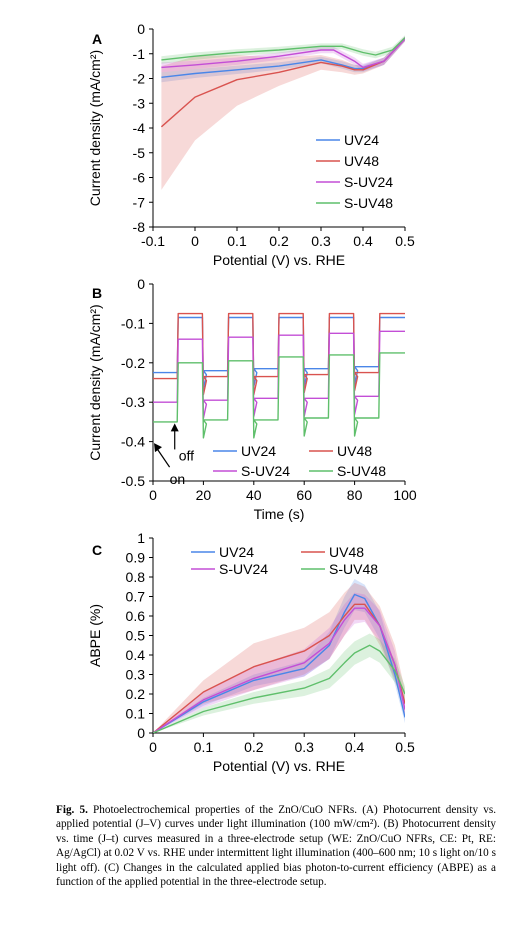 Image resolution: width=506 pixels, height=931 pixels. Describe the element at coordinates (133, 442) in the screenshot. I see `y-tick-label: -0.4` at that location.